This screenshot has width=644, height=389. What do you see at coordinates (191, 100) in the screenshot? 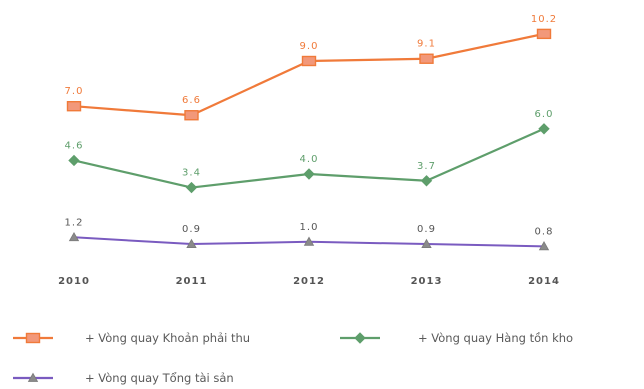
I see `data-label-1-2011: 6.6` at bounding box center [191, 100].